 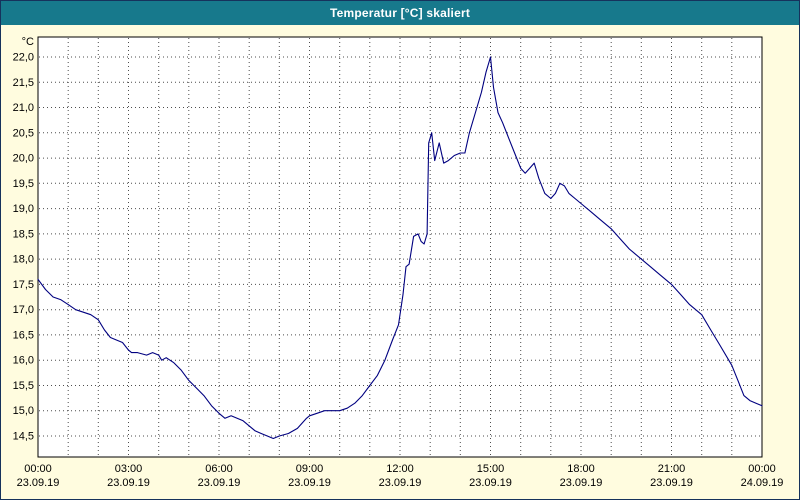 I want to click on x-tick-time-label: 18:00, so click(x=581, y=469).